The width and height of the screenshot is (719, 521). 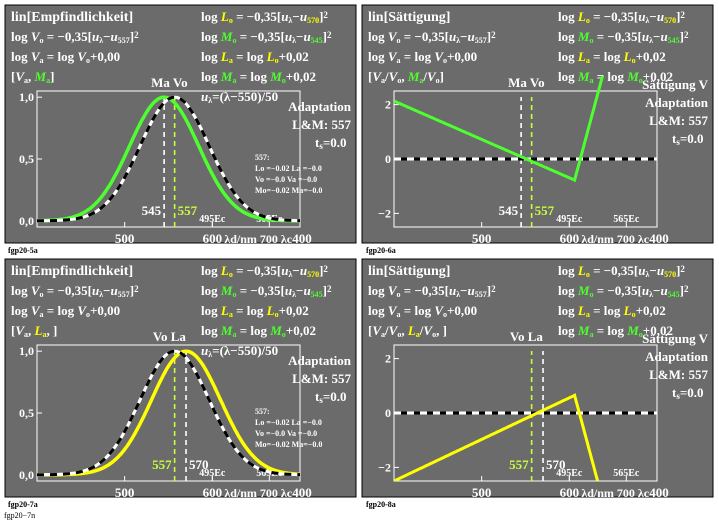 What do you see at coordinates (245, 350) in the screenshot?
I see `formula-token: =(λ−550)/50` at bounding box center [245, 350].